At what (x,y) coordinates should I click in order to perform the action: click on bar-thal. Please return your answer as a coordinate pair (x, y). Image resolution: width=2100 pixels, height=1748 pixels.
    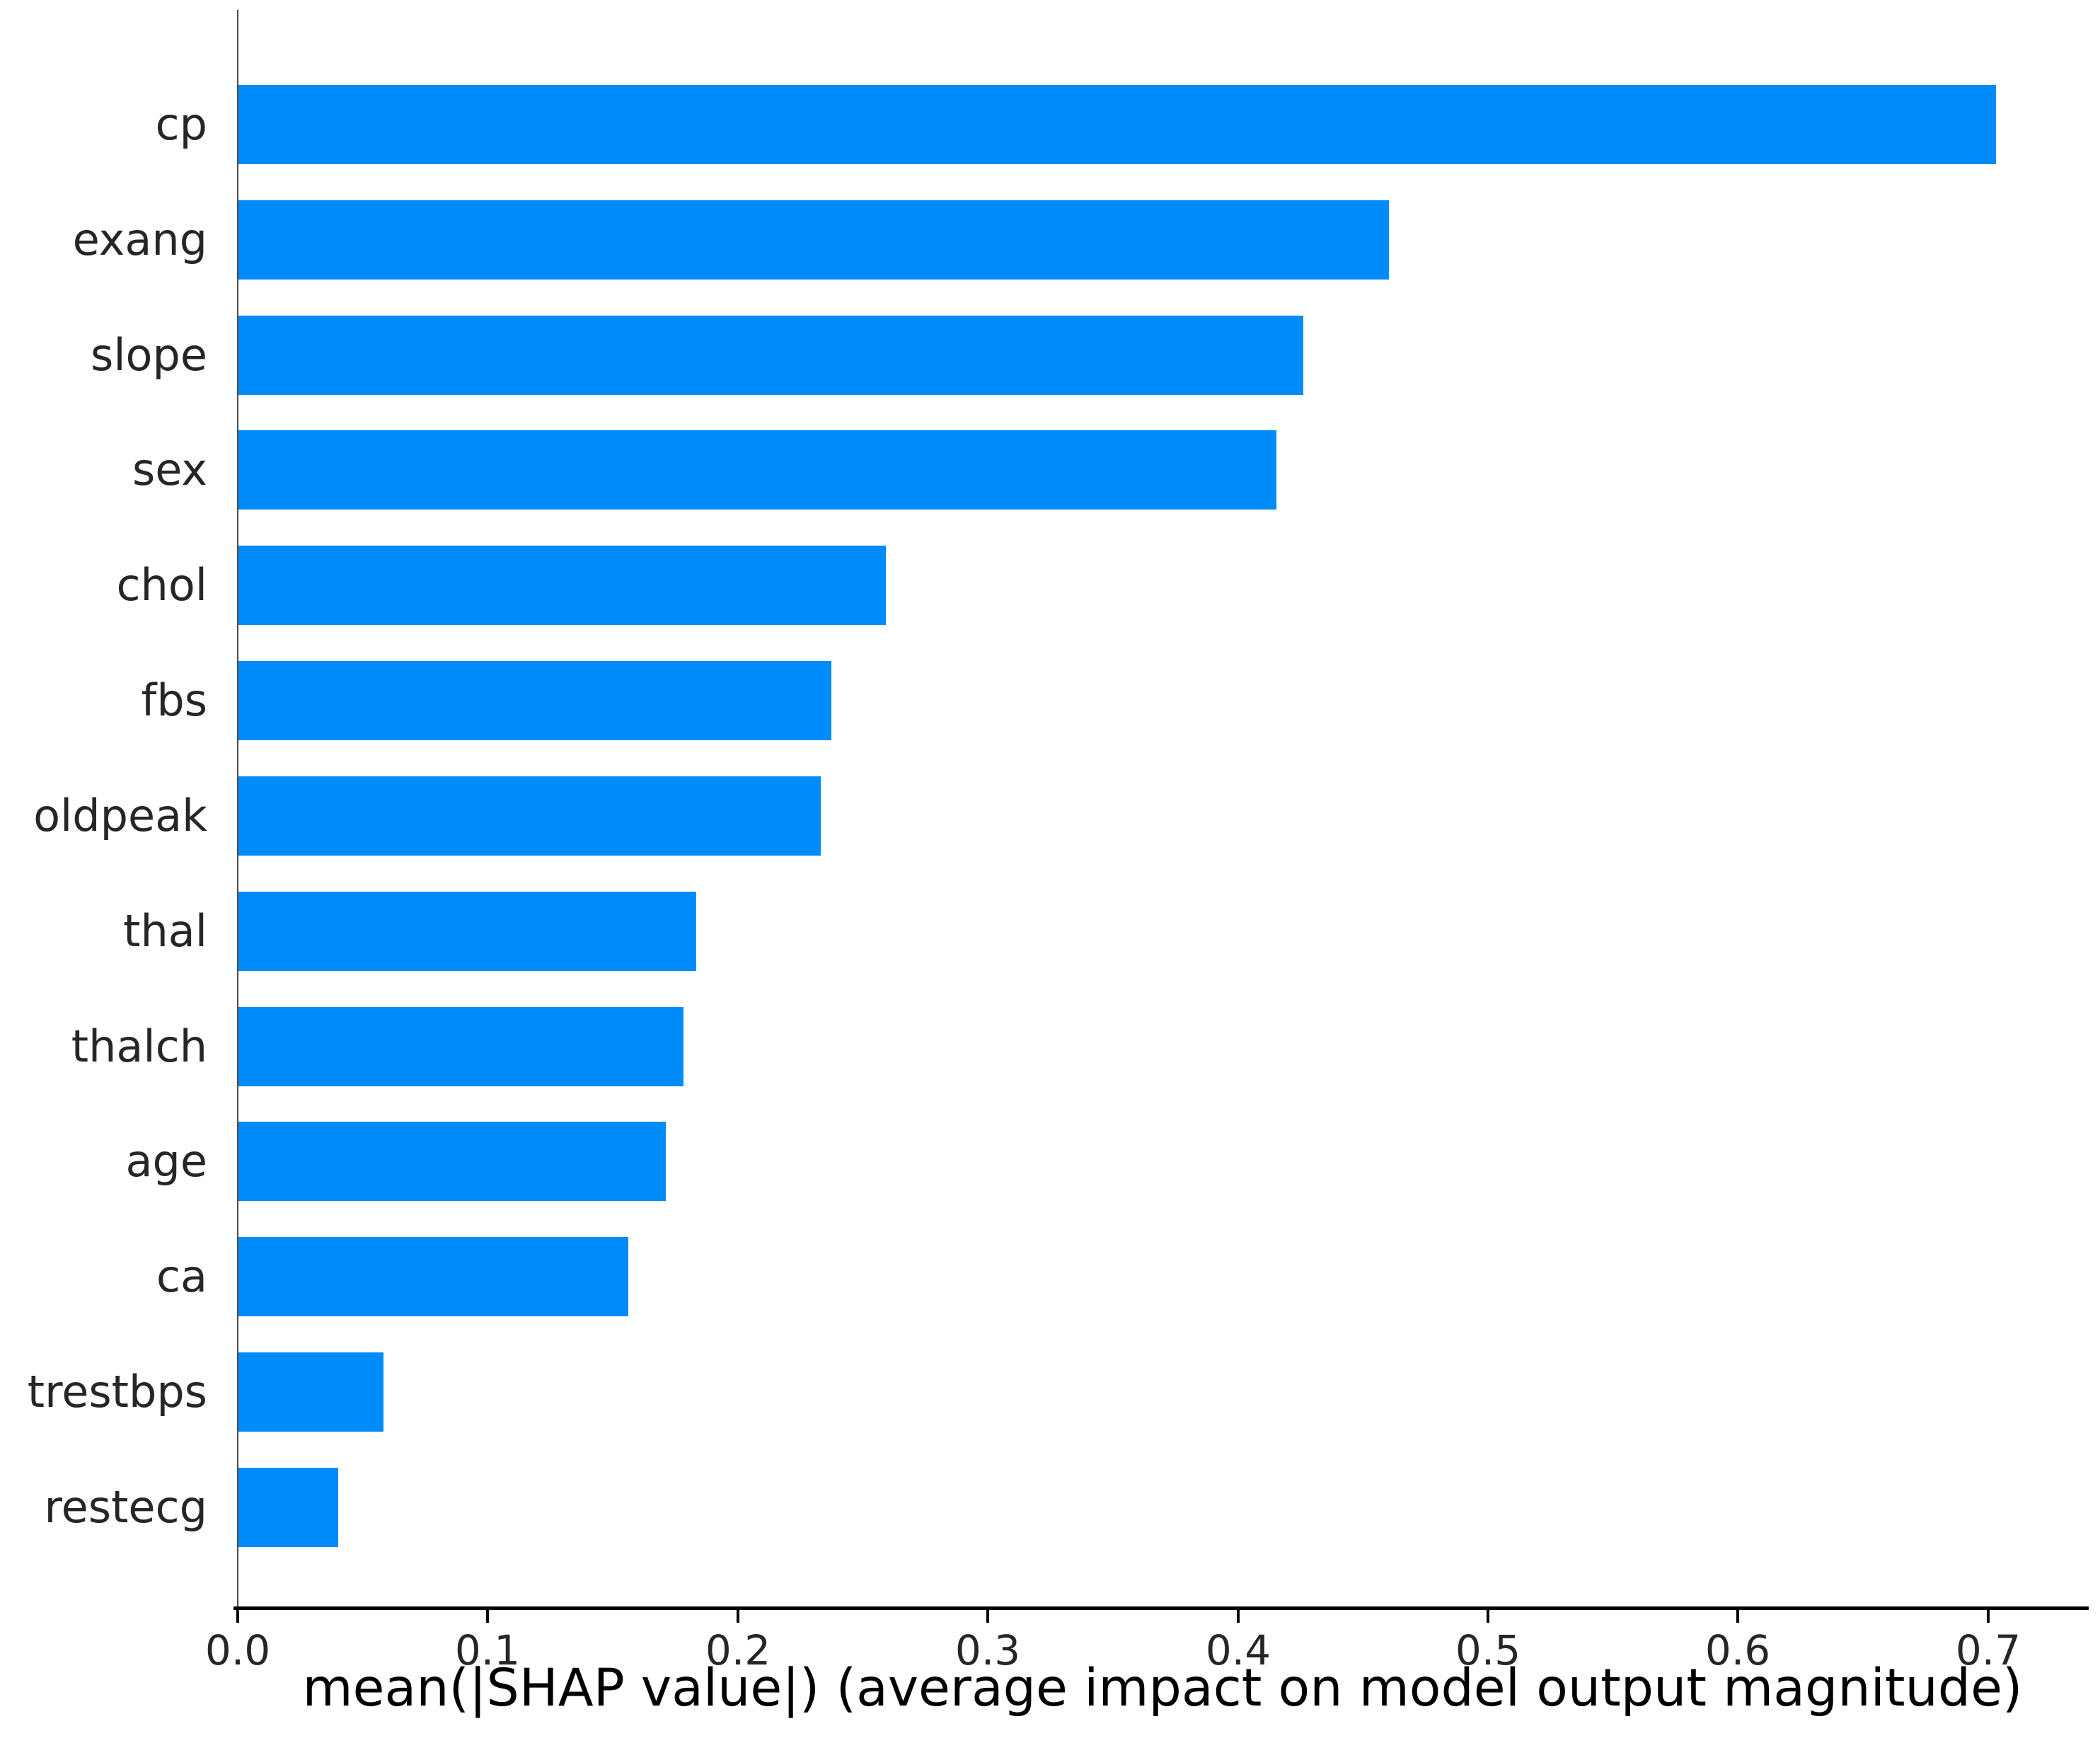
    Looking at the image, I should click on (467, 931).